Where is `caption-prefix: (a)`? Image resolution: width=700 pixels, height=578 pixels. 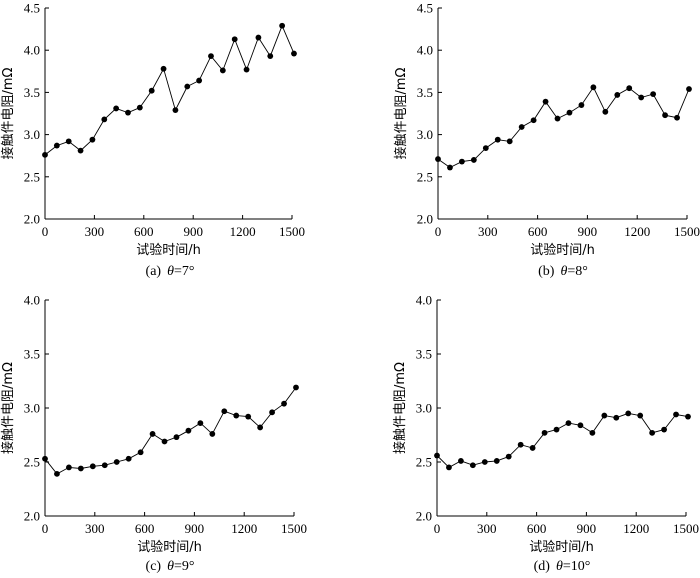
caption-prefix: (a) is located at coordinates (154, 271).